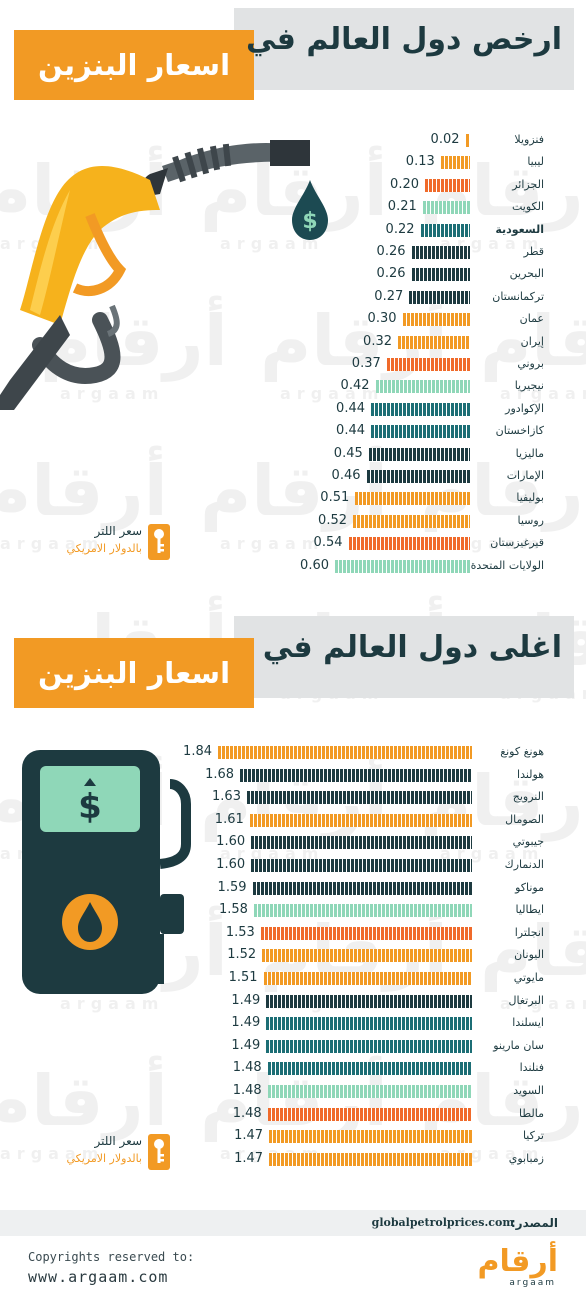 This screenshot has width=586, height=1292. I want to click on bar-value-label: 0.20, so click(404, 184).